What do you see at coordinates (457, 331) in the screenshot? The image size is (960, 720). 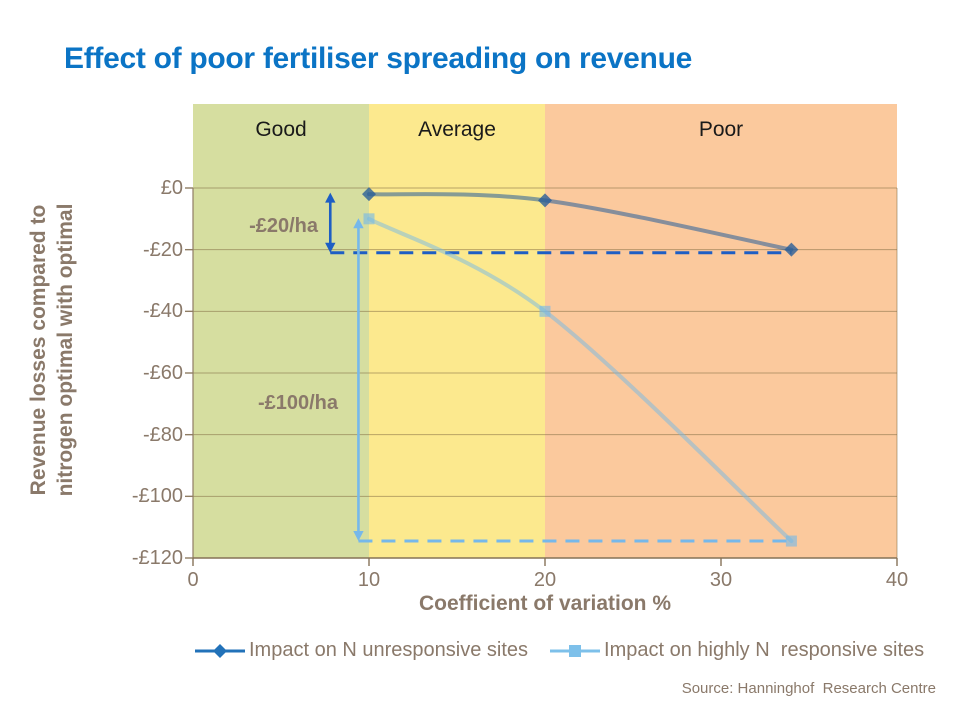 I see `zone-band-average` at bounding box center [457, 331].